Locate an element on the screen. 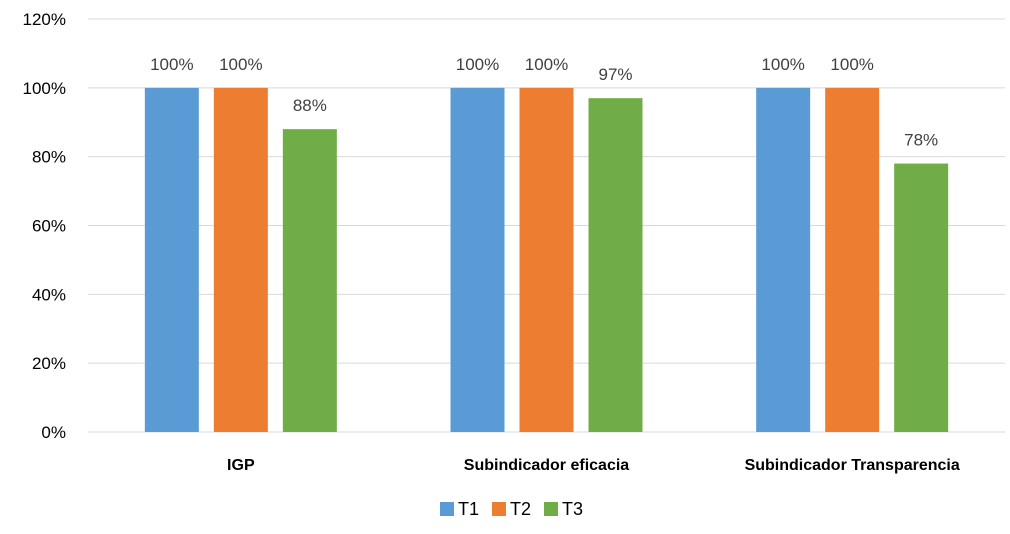 Image resolution: width=1010 pixels, height=534 pixels. legend-label: T2 is located at coordinates (520, 509).